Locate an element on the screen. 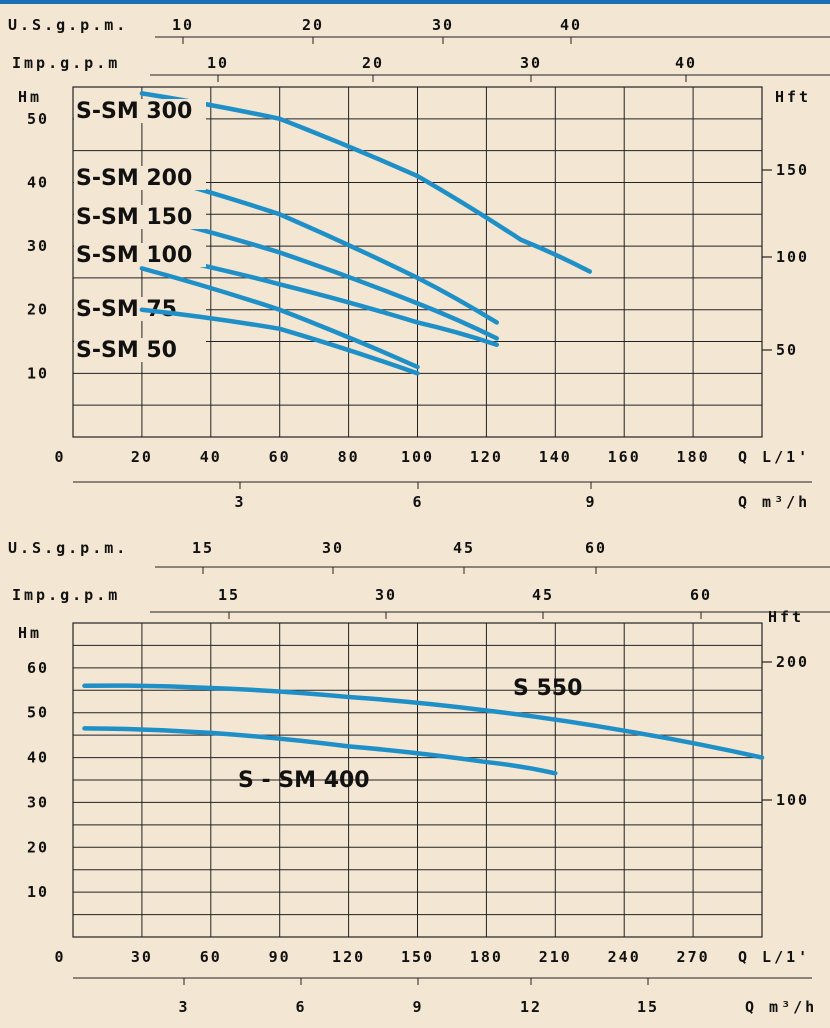  chart2-x-tick-label: 30 is located at coordinates (142, 957).